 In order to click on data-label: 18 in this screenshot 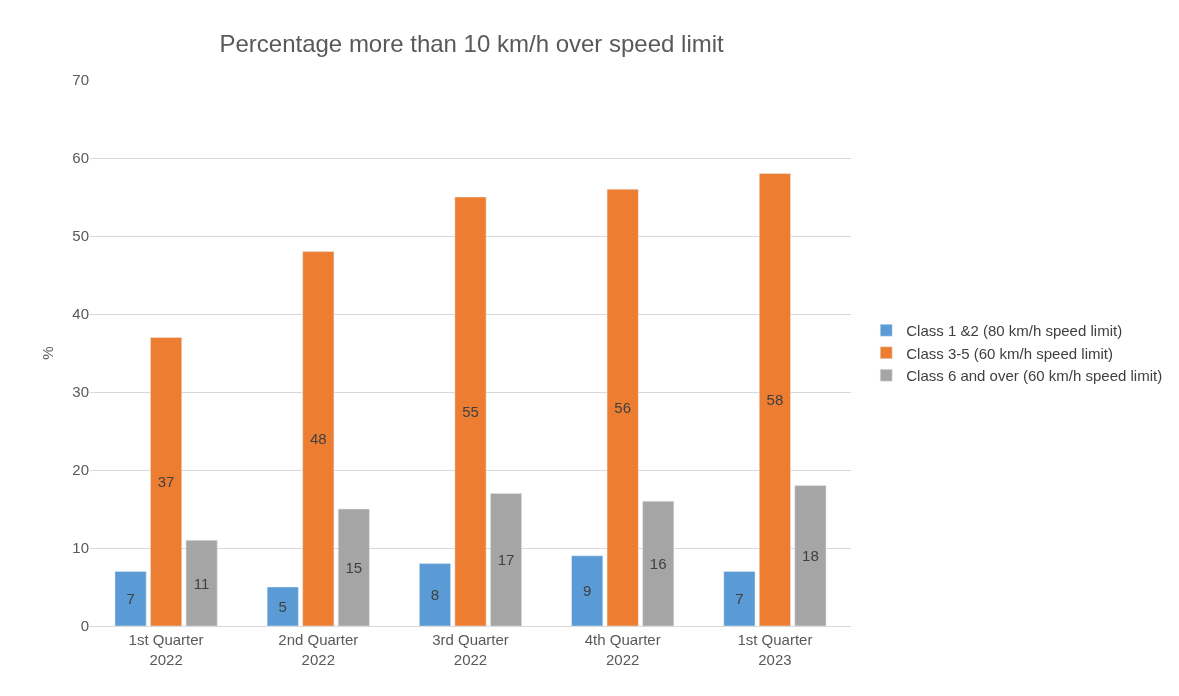, I will do `click(810, 556)`.